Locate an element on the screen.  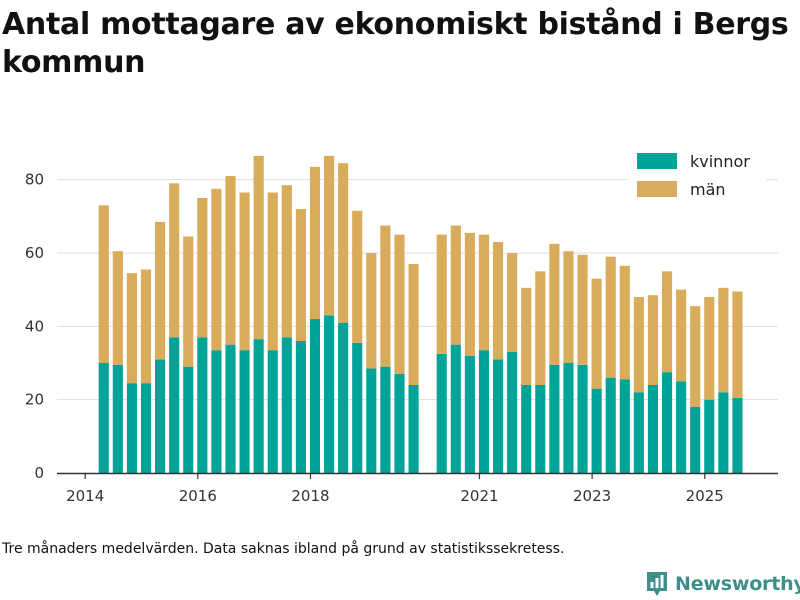
x-axis: 2014 2016 2018 2021 2023 2025 is located at coordinates (417, 488).